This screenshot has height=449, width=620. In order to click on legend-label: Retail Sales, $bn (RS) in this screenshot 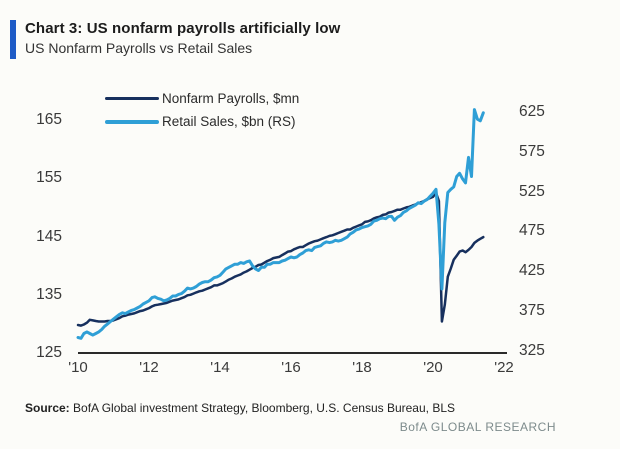, I will do `click(229, 121)`.